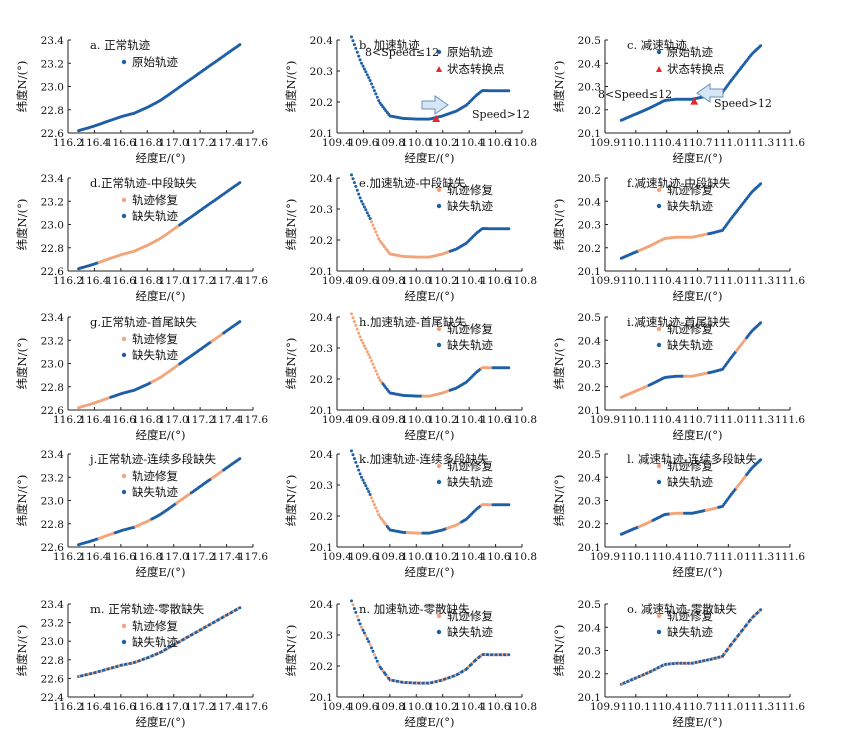  I want to click on x-tick-label: 116.4, so click(94, 707).